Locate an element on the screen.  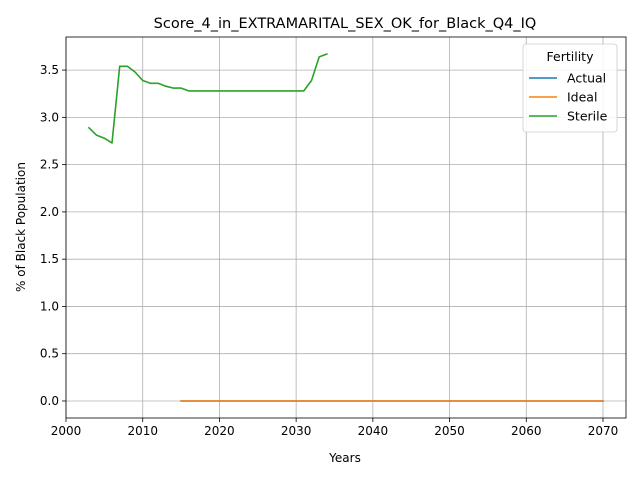
x-tick-label: 2010 is located at coordinates (142, 431).